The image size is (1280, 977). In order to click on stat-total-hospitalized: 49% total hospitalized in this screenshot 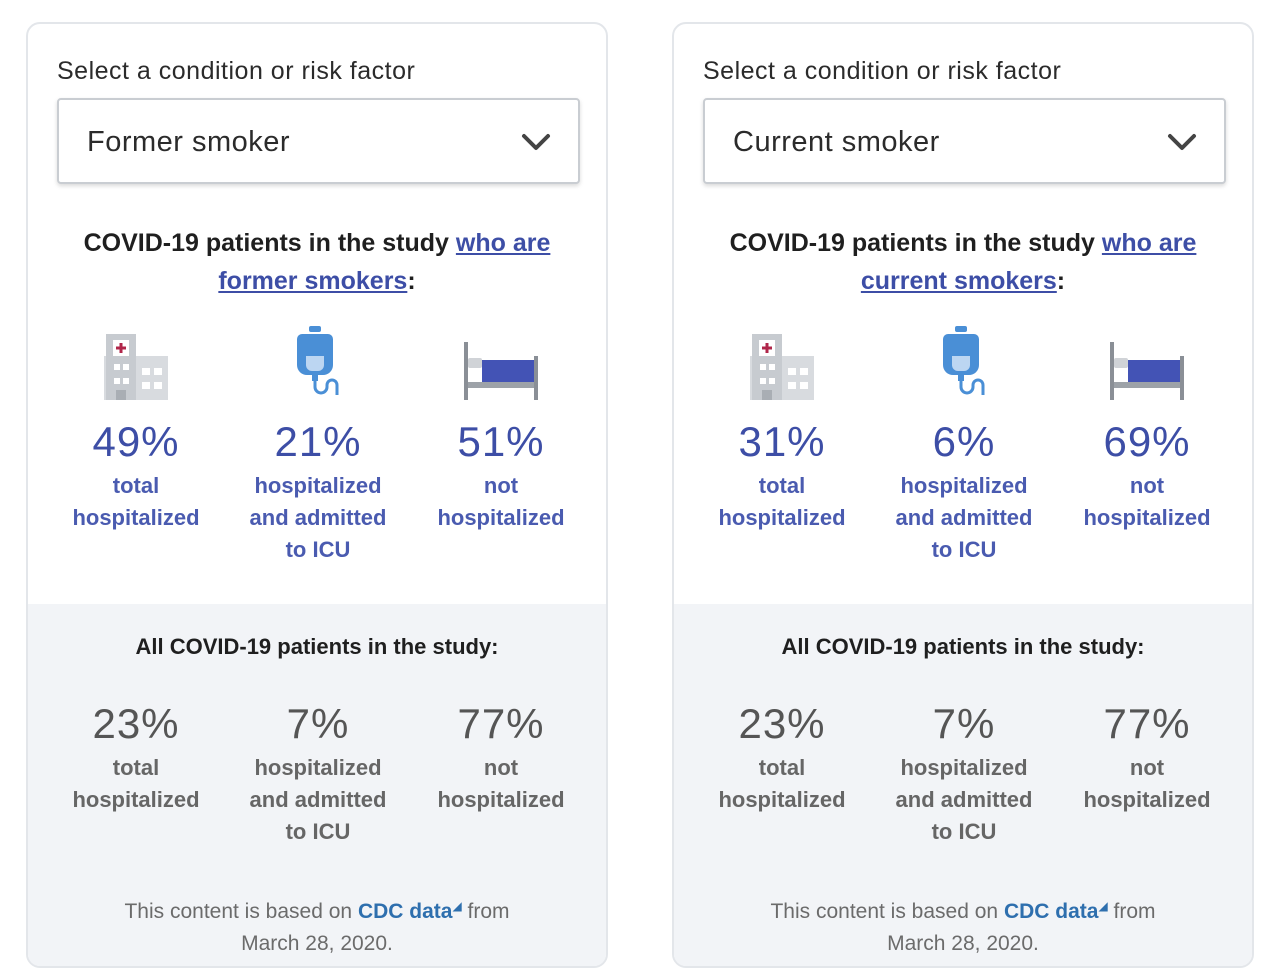, I will do `click(136, 427)`.